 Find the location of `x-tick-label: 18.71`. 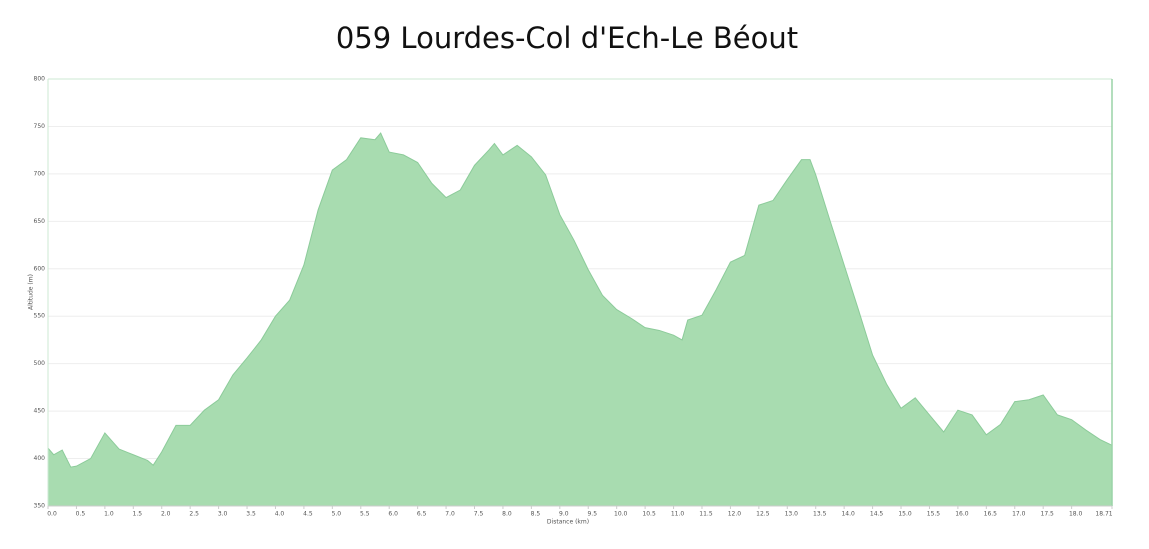

x-tick-label: 18.71 is located at coordinates (1103, 514).